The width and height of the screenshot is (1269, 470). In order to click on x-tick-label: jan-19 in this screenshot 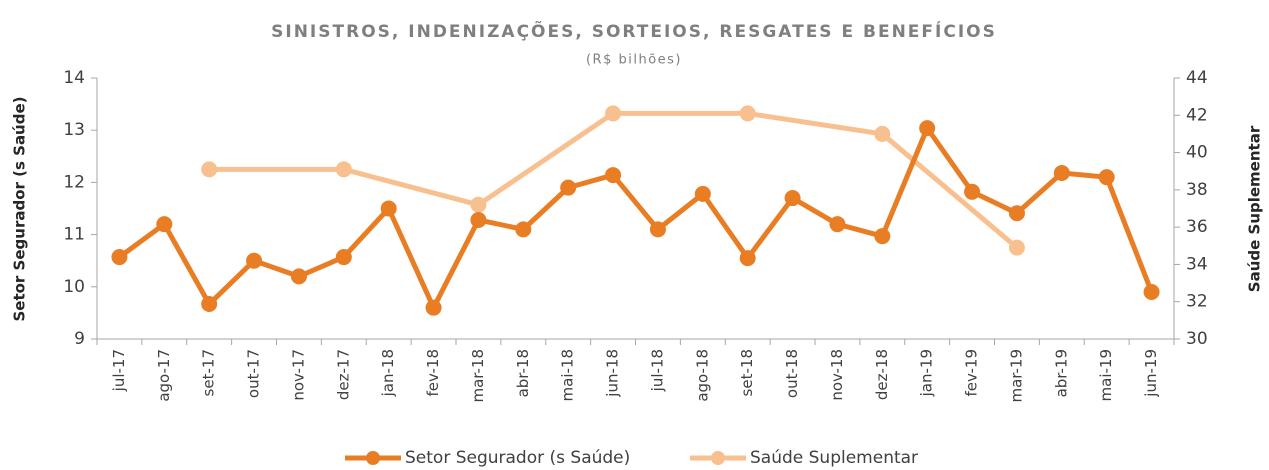, I will do `click(927, 373)`.